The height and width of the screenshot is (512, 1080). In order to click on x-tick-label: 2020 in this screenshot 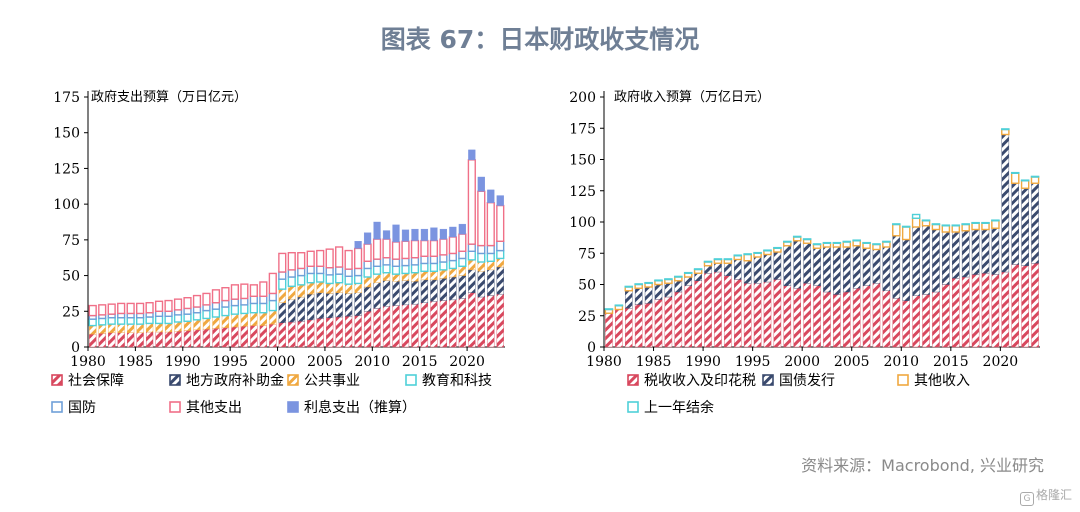, I will do `click(467, 362)`.